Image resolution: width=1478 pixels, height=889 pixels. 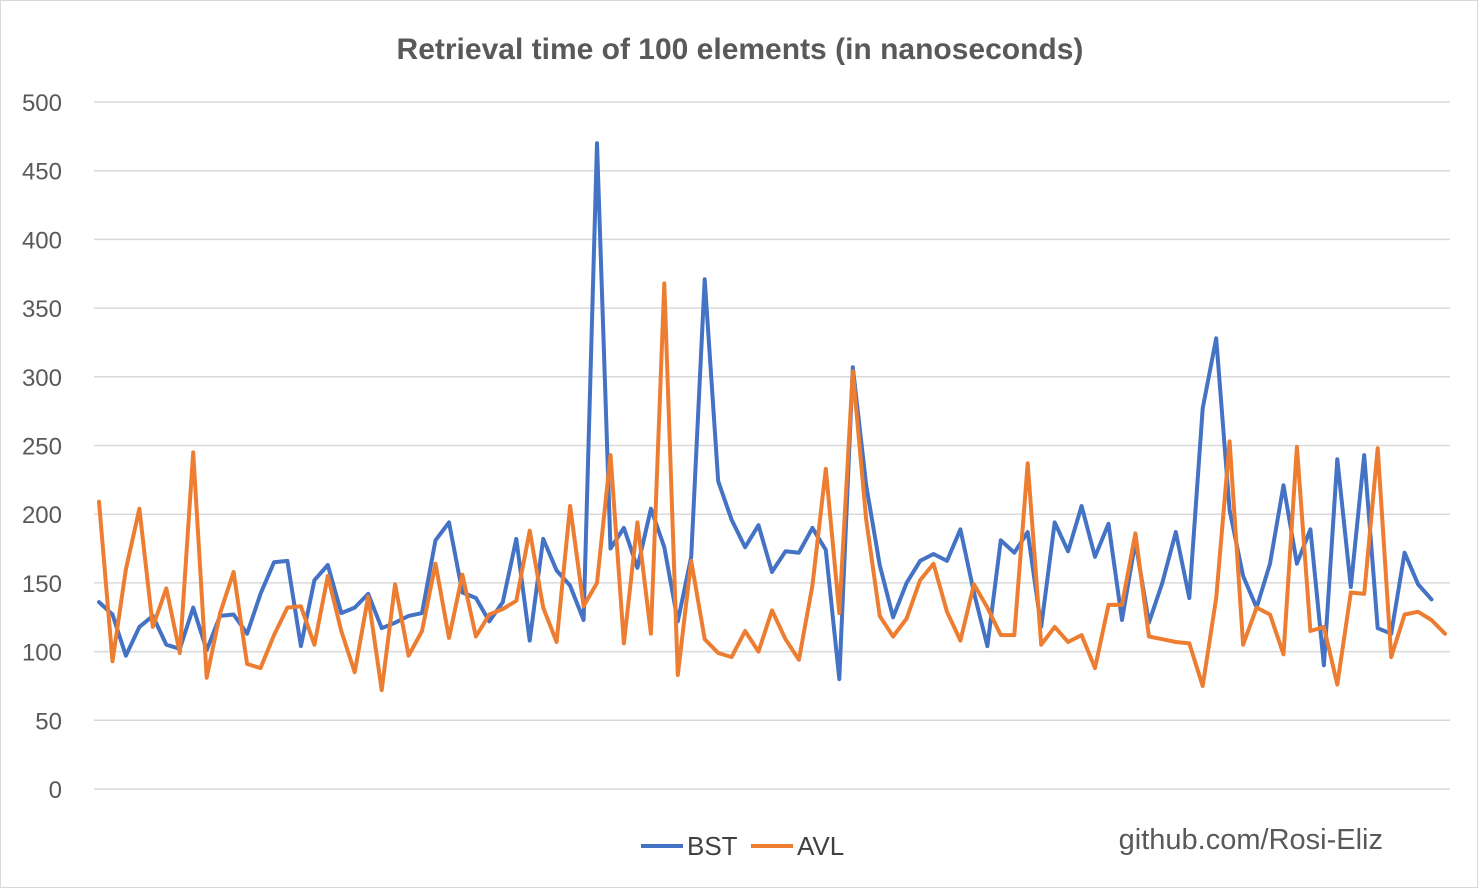 What do you see at coordinates (712, 846) in the screenshot?
I see `legend-label-bst: BST` at bounding box center [712, 846].